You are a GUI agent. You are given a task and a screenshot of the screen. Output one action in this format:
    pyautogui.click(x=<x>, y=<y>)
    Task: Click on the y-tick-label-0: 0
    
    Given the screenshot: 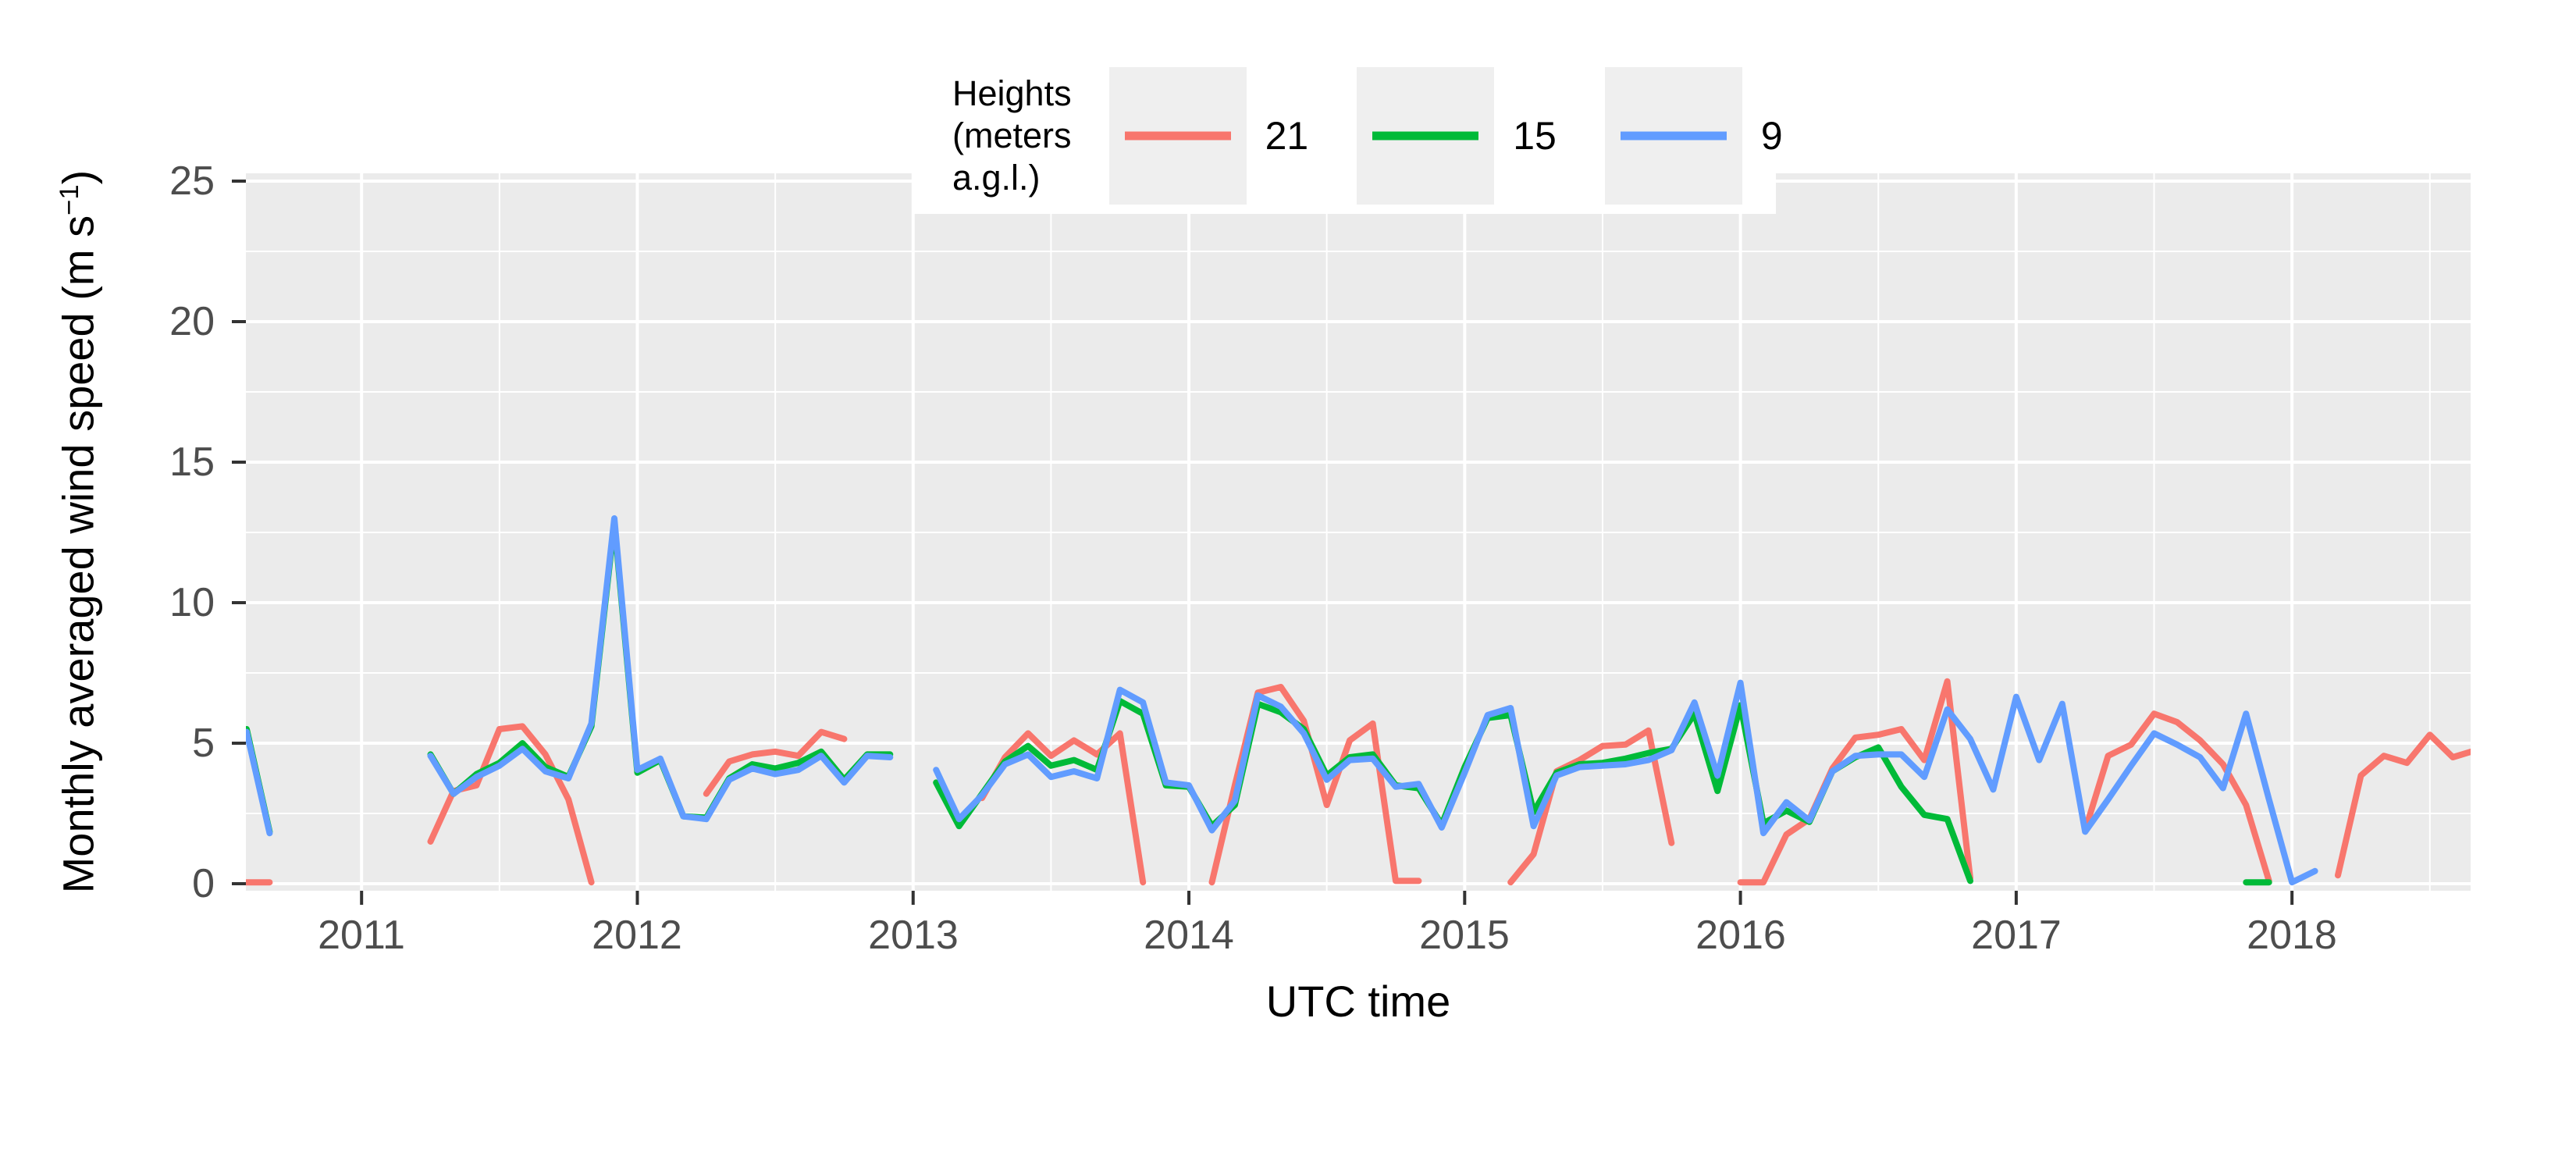 What is the action you would take?
    pyautogui.click(x=203, y=883)
    